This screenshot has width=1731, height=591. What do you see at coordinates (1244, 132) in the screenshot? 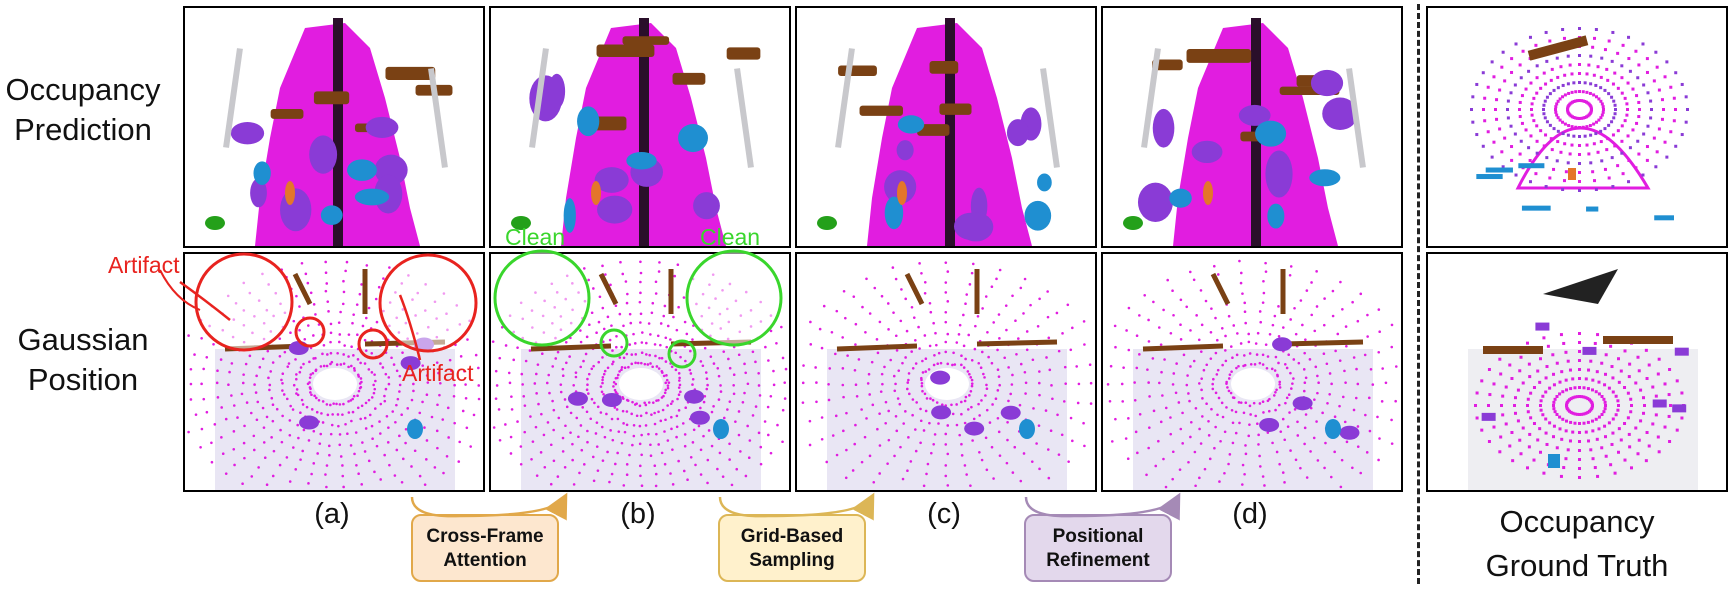
I see `occupancy-render-d` at bounding box center [1244, 132].